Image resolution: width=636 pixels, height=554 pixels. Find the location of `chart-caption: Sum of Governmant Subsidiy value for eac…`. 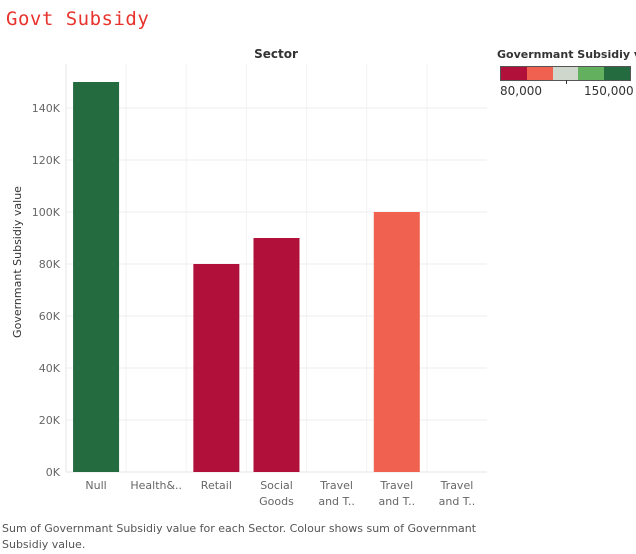

chart-caption: Sum of Governmant Subsidiy value for eac… is located at coordinates (239, 536).